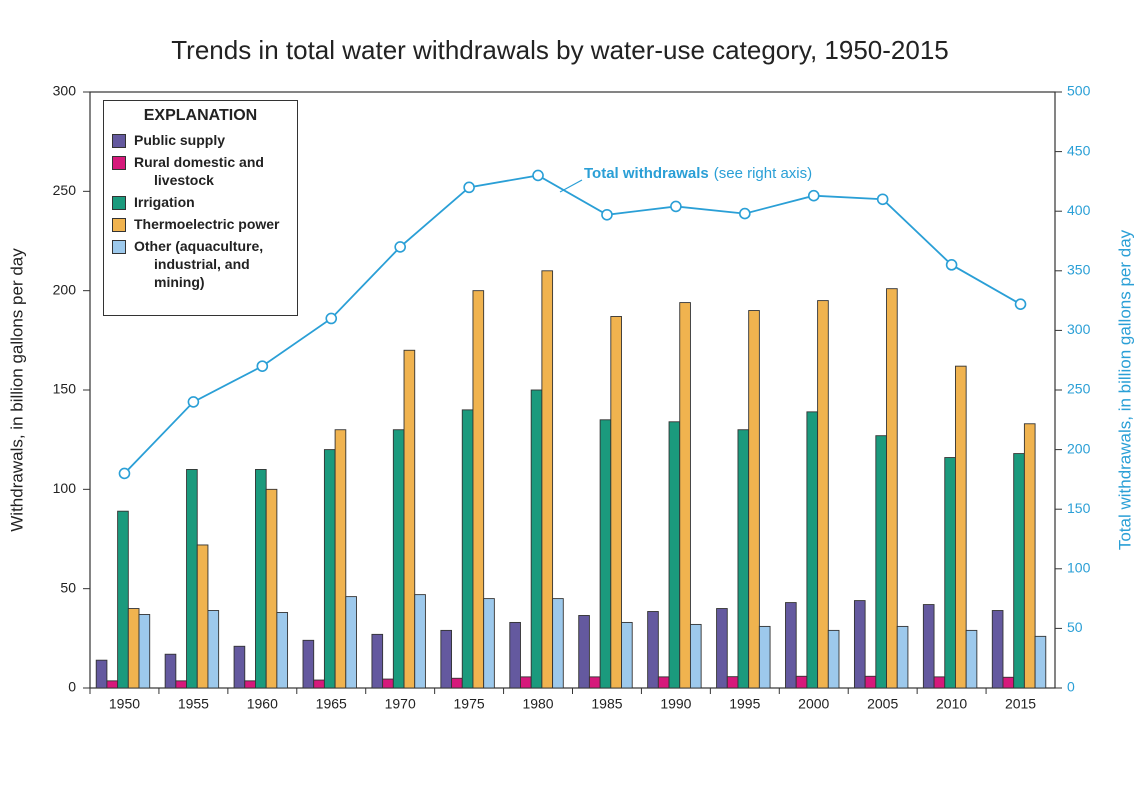 Image resolution: width=1140 pixels, height=810 pixels. I want to click on y-tick-label: 0, so click(72, 687).